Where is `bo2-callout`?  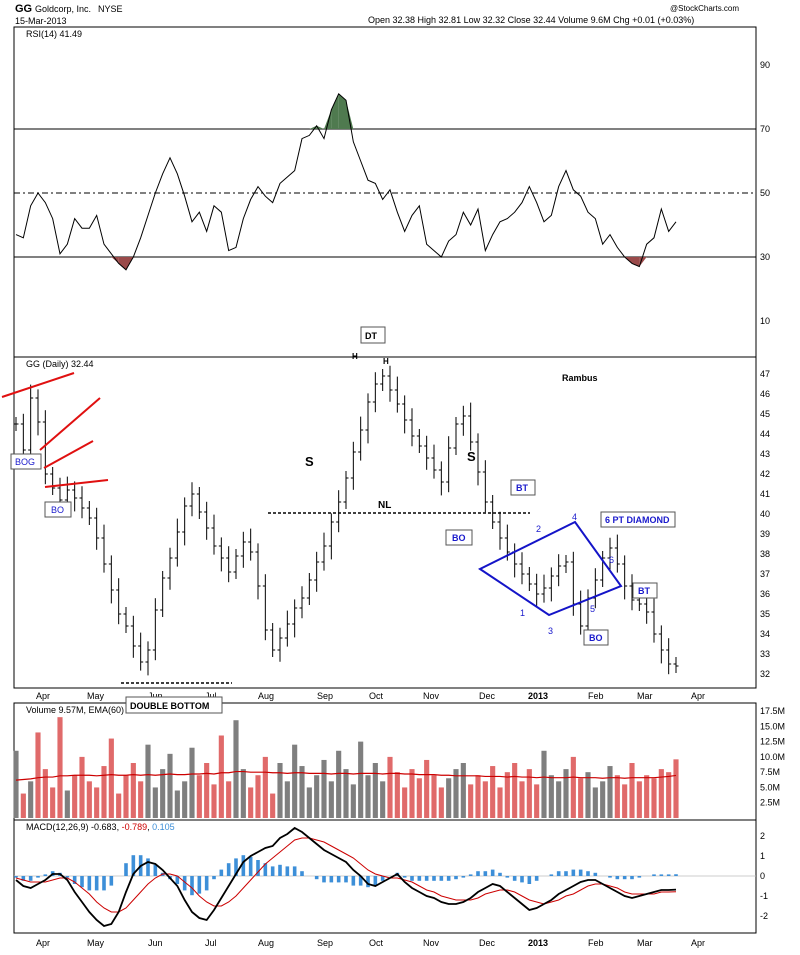
bo2-callout is located at coordinates (459, 537).